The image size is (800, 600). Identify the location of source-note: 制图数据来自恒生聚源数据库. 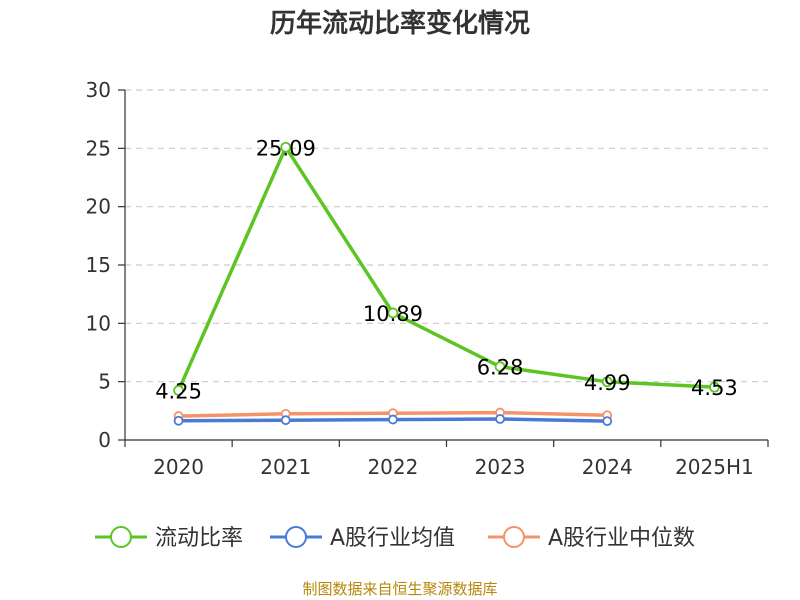
(399, 589).